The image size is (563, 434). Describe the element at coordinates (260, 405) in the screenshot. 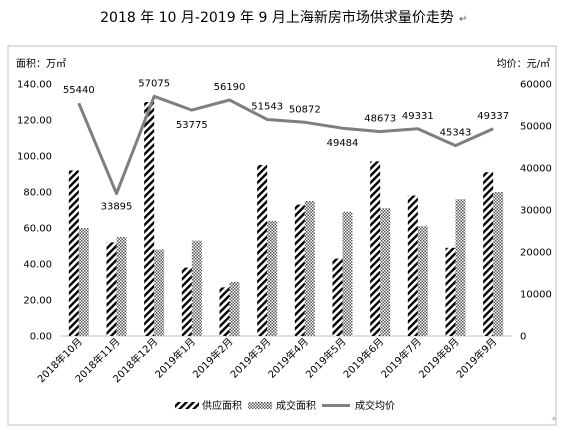

I see `legend-swatch-deal` at that location.